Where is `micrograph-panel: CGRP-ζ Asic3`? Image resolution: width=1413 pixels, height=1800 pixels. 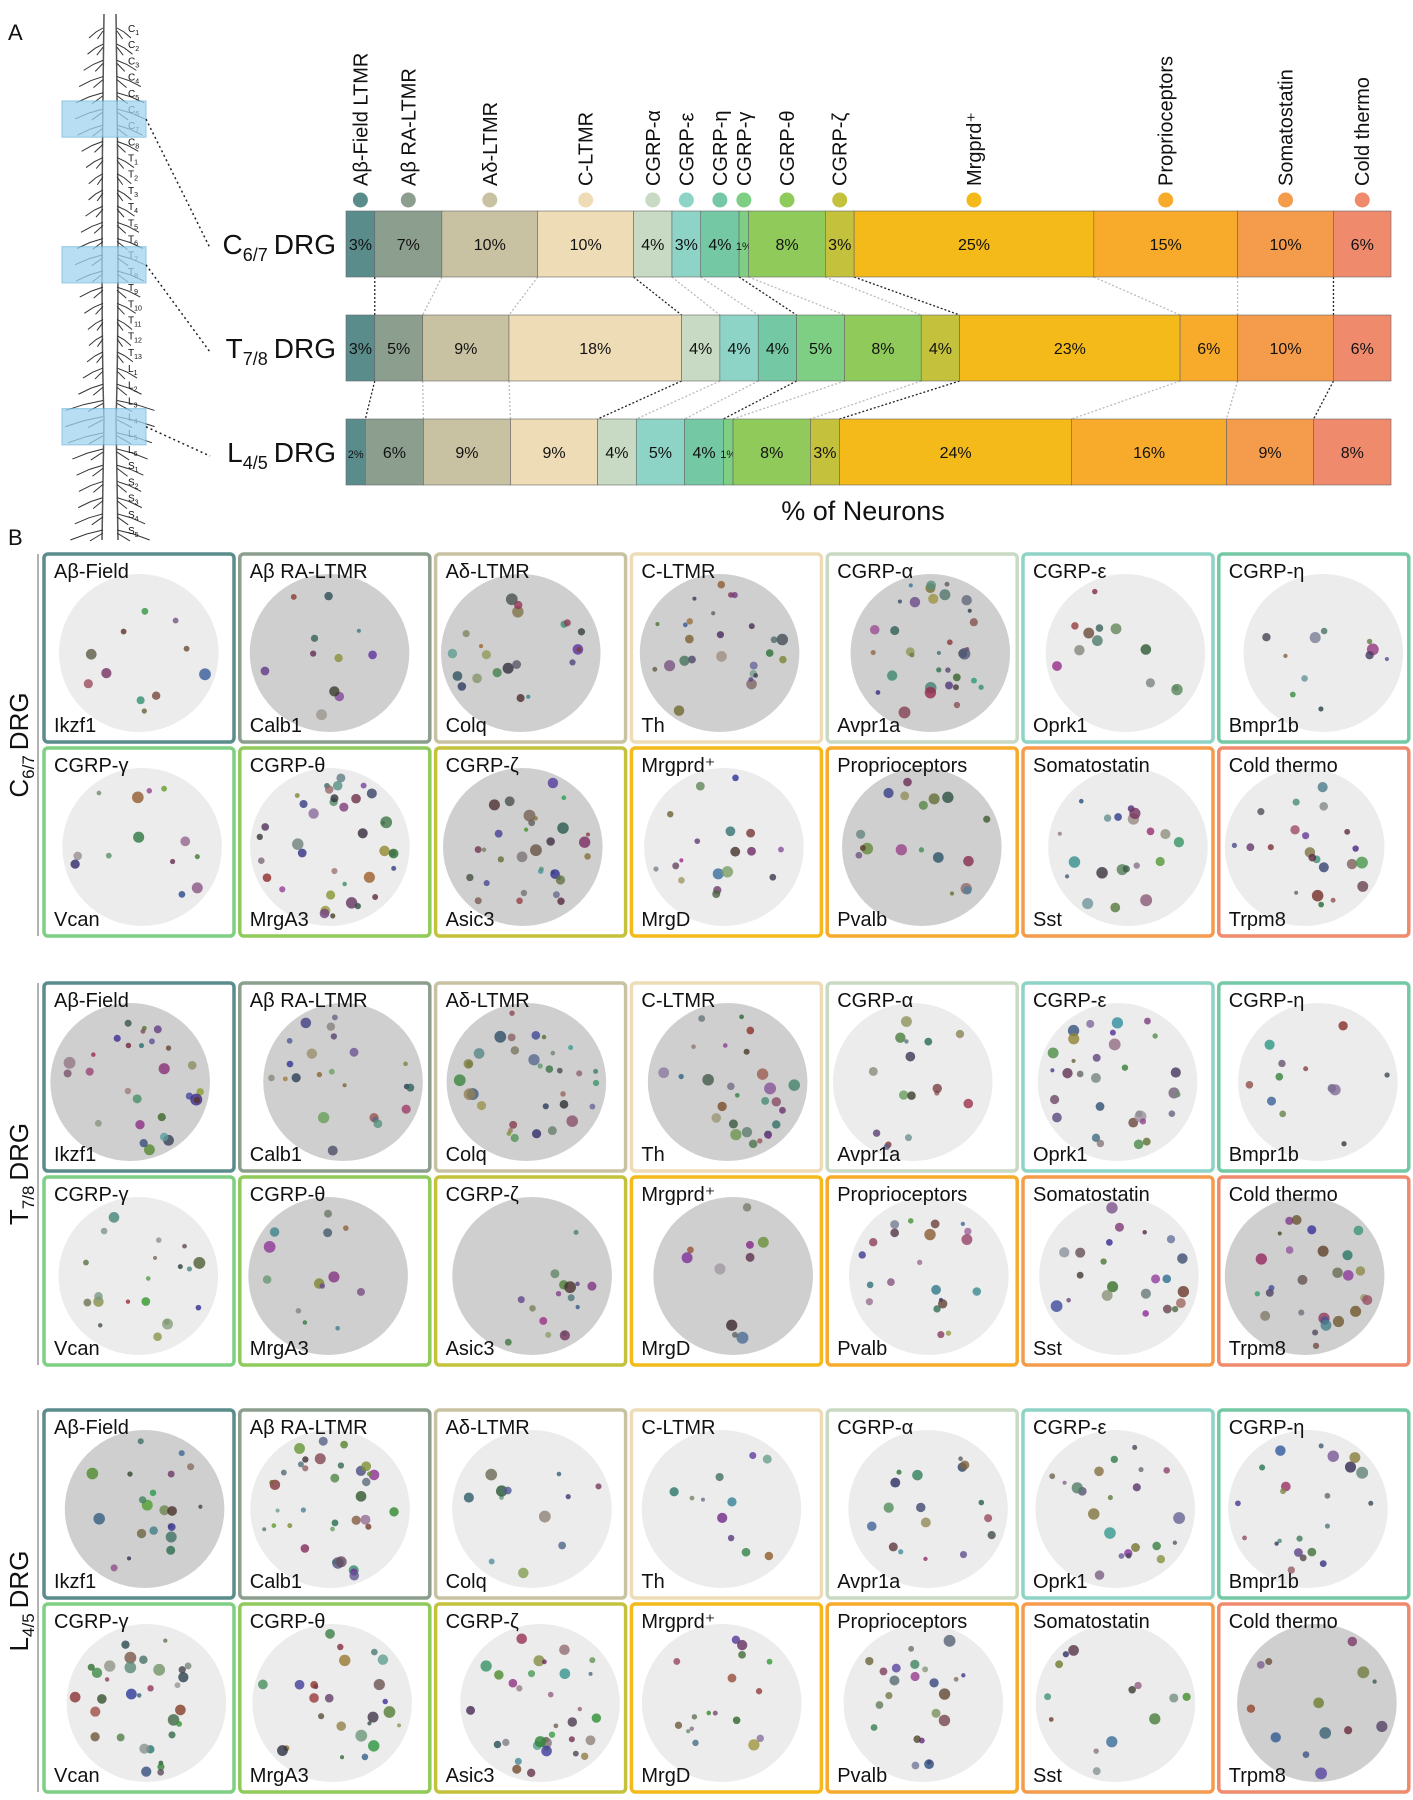 micrograph-panel: CGRP-ζ Asic3 is located at coordinates (530, 1271).